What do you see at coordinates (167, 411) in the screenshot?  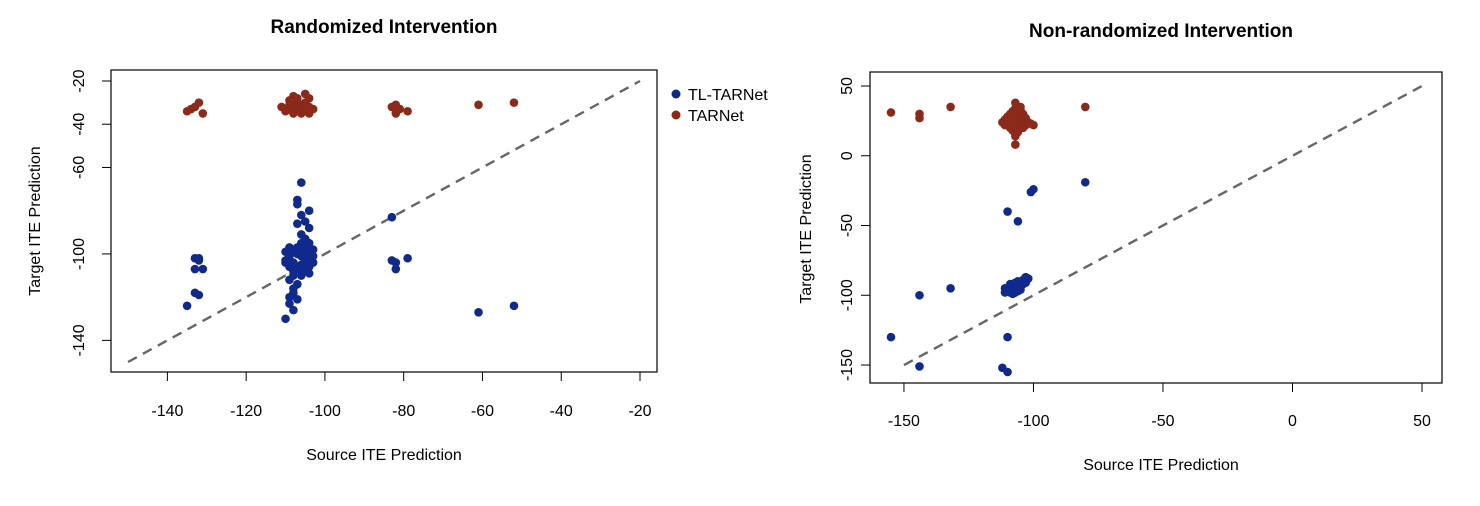 I see `x-tick-label: -140` at bounding box center [167, 411].